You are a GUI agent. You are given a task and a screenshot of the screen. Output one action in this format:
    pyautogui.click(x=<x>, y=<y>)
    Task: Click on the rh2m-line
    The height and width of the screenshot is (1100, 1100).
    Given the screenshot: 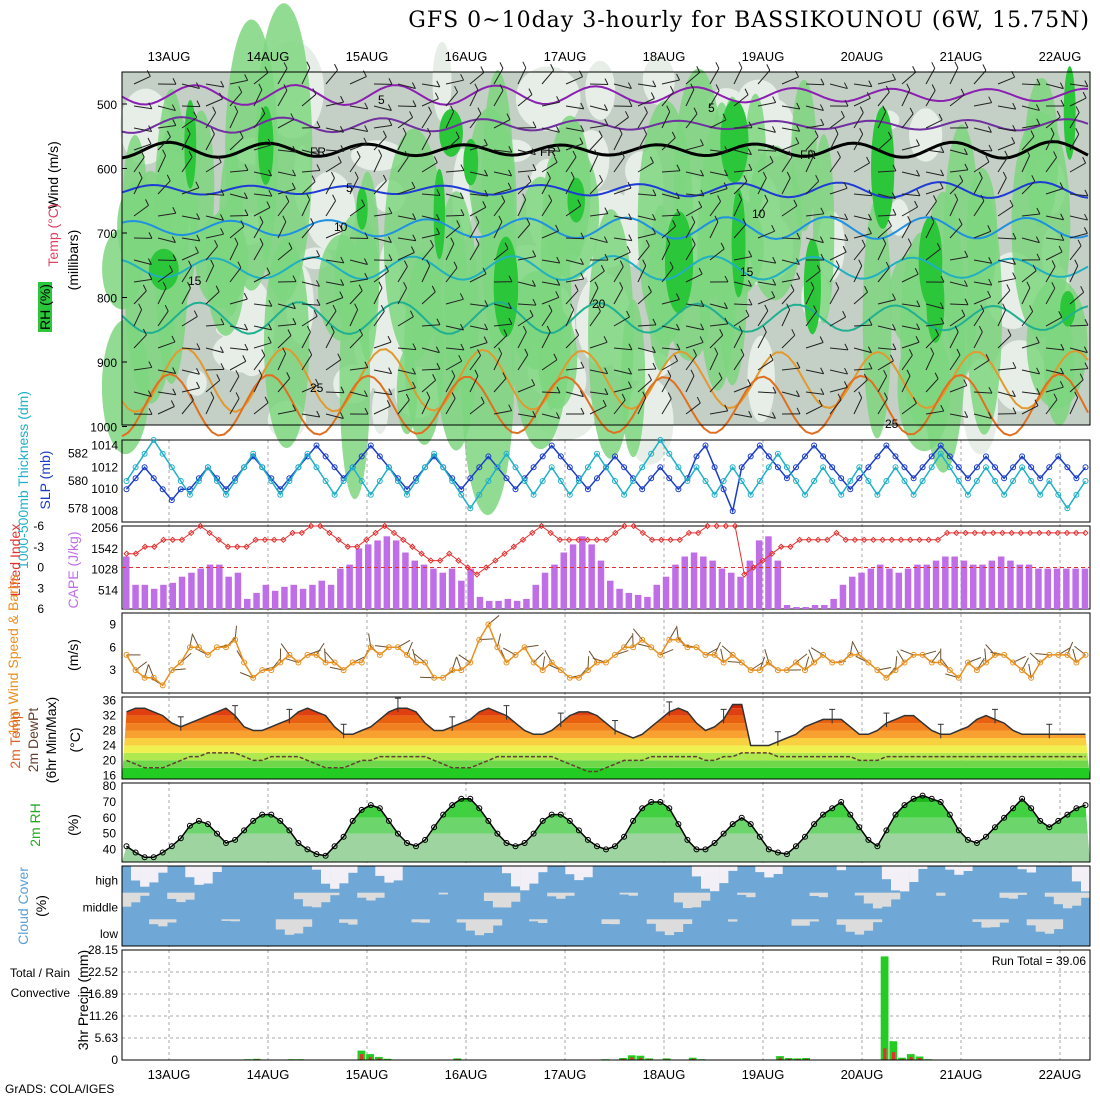 What is the action you would take?
    pyautogui.click(x=606, y=826)
    